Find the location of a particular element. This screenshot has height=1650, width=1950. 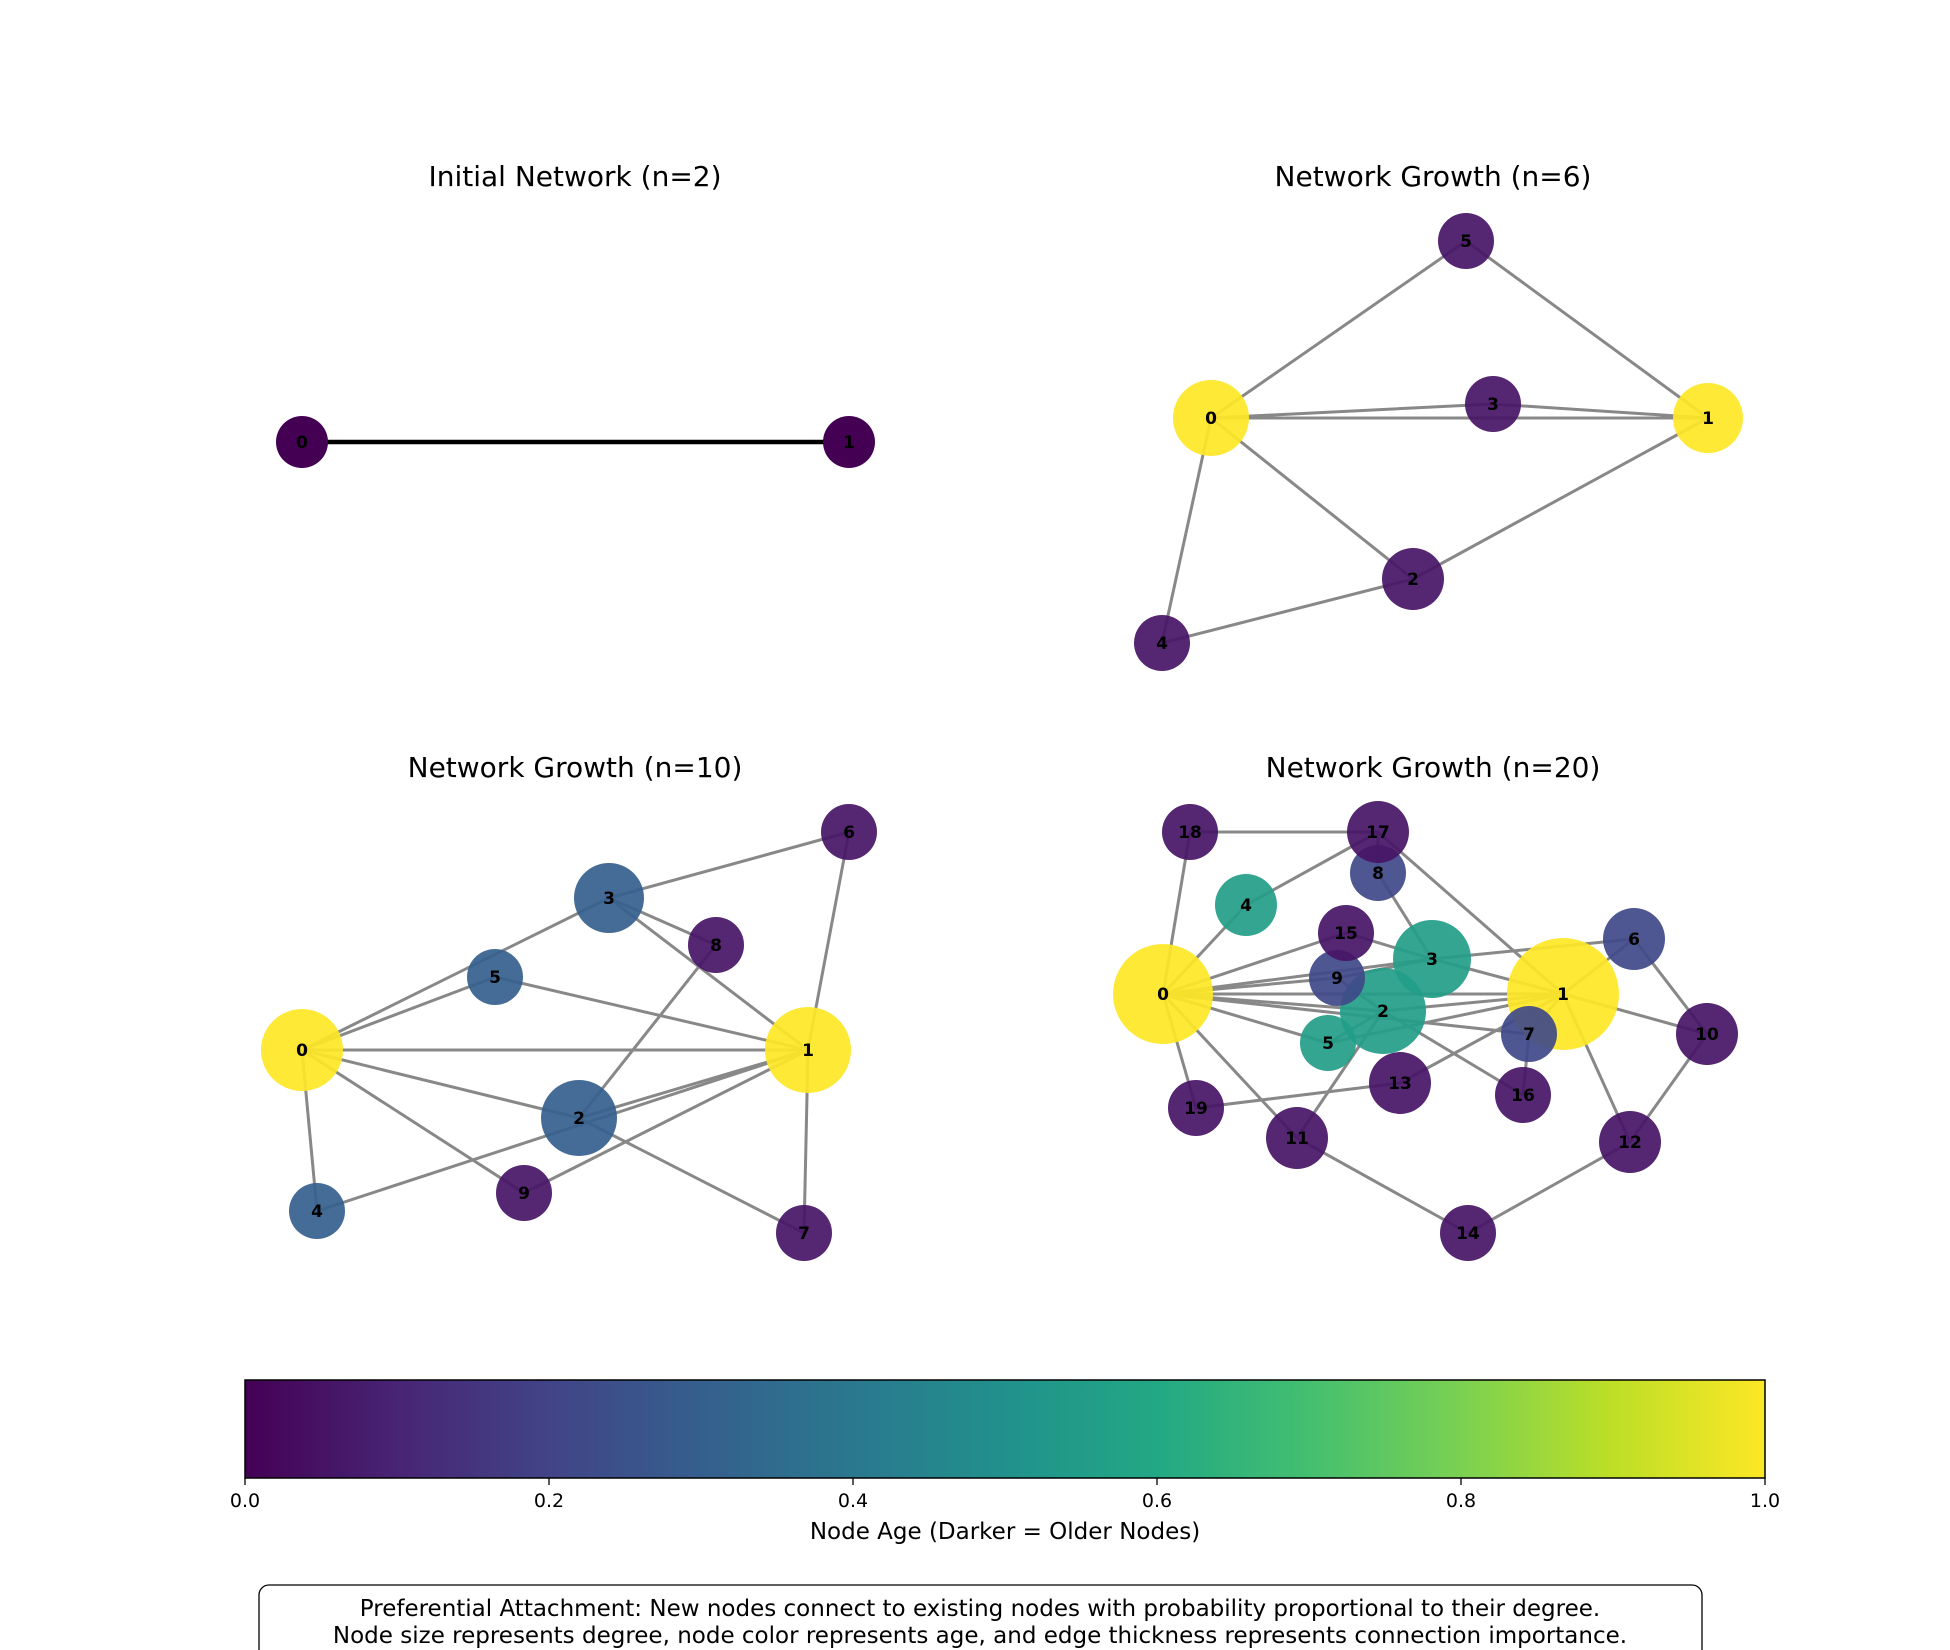

panel-title-1: Initial Network (n=2) is located at coordinates (574, 176).